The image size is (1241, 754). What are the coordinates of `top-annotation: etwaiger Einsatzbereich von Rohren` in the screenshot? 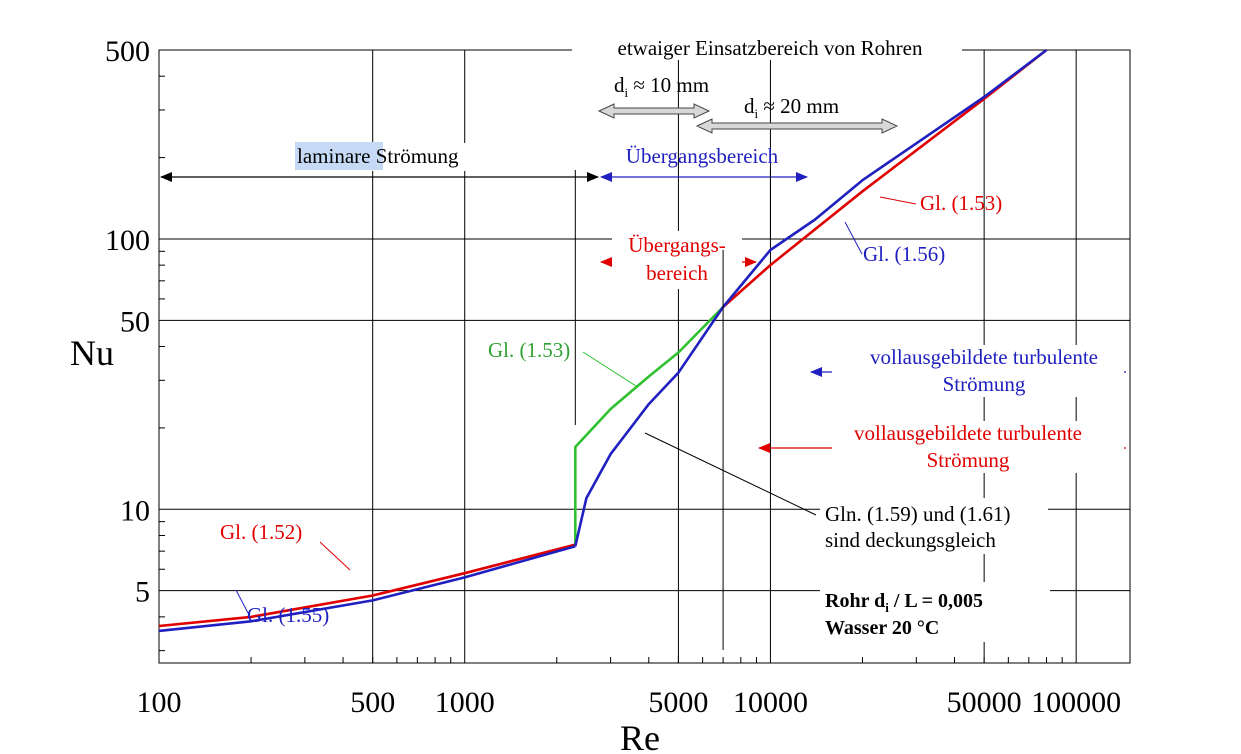 It's located at (770, 48).